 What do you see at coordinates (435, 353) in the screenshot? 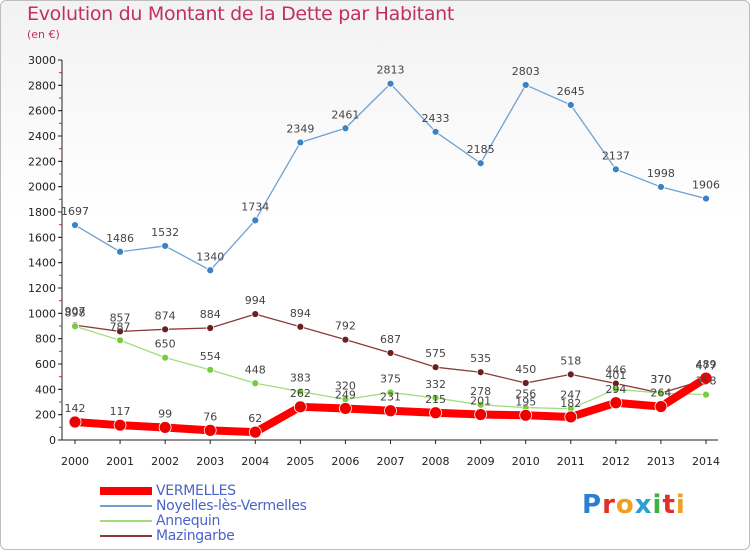
I see `data-label: 575` at bounding box center [435, 353].